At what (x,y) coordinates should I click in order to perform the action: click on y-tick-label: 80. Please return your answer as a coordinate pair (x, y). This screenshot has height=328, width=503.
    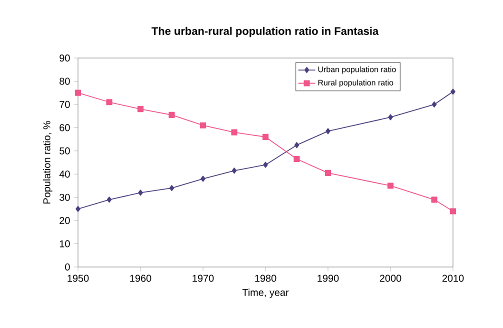
    Looking at the image, I should click on (65, 81).